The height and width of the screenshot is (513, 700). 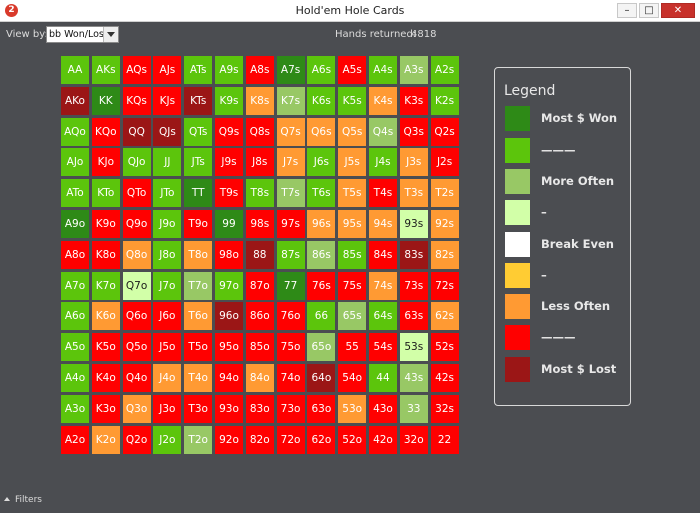 What do you see at coordinates (321, 223) in the screenshot?
I see `hand-cell: 96s` at bounding box center [321, 223].